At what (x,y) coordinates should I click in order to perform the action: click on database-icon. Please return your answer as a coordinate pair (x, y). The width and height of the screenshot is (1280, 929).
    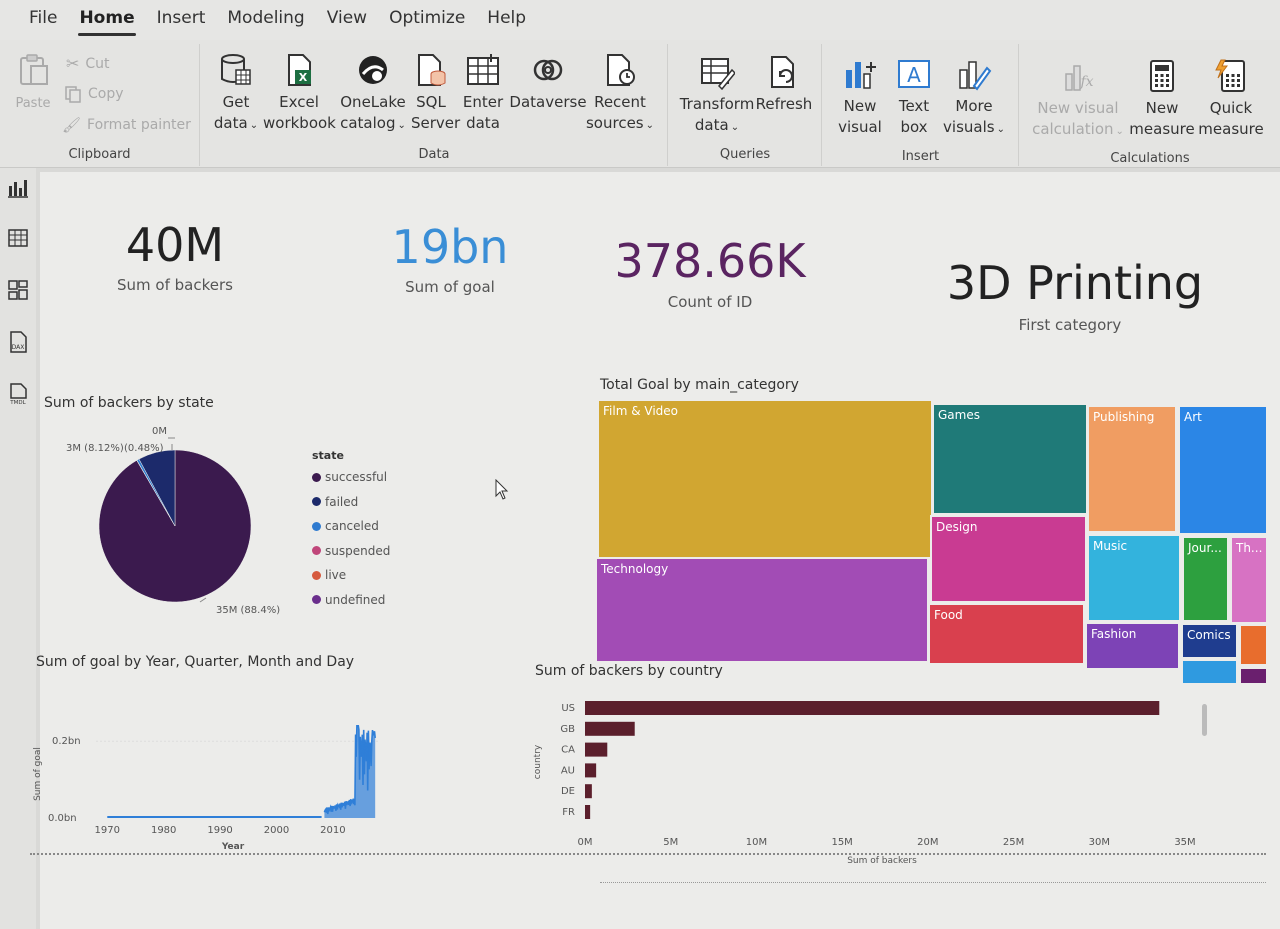
    Looking at the image, I should click on (236, 69).